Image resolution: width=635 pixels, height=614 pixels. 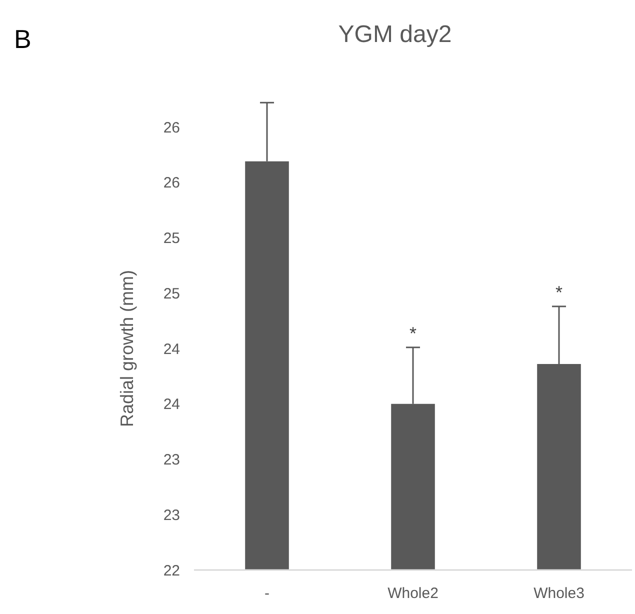 What do you see at coordinates (559, 593) in the screenshot?
I see `x-tick-label: Whole3` at bounding box center [559, 593].